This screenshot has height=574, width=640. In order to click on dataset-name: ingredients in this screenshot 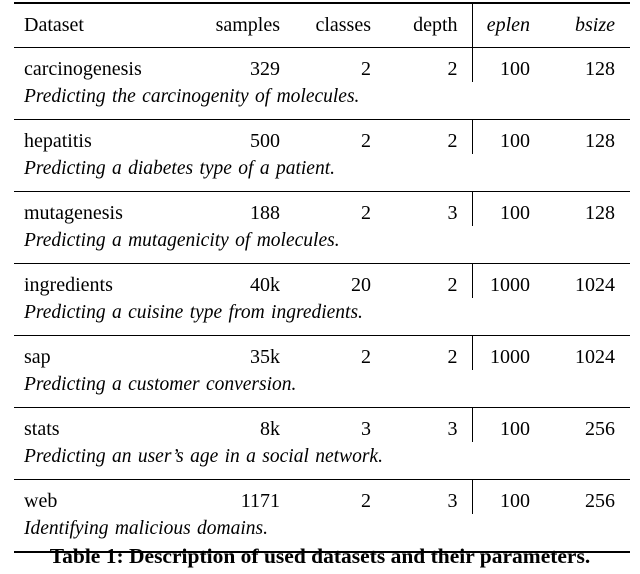, I will do `click(109, 280)`.